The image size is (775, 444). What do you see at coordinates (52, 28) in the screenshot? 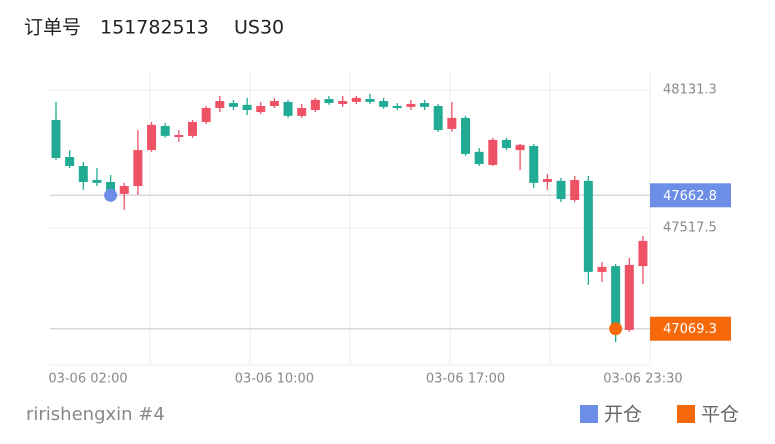
I see `order-label: 订单号` at bounding box center [52, 28].